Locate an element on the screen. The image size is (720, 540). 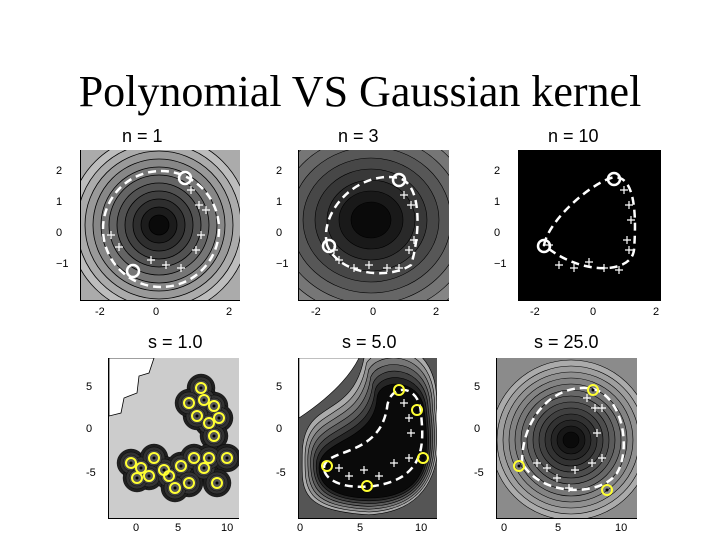
panel-label-n10: n = 10 is located at coordinates (573, 136).